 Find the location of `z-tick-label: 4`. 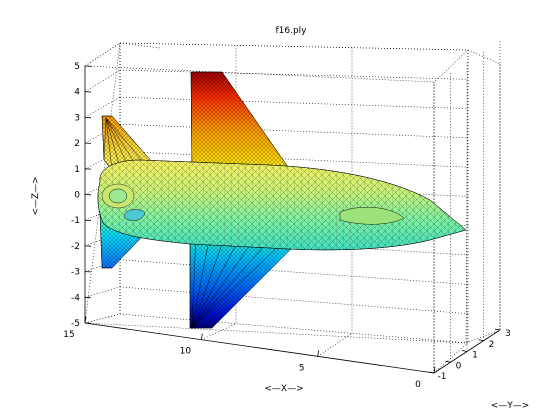

z-tick-label: 4 is located at coordinates (77, 93).